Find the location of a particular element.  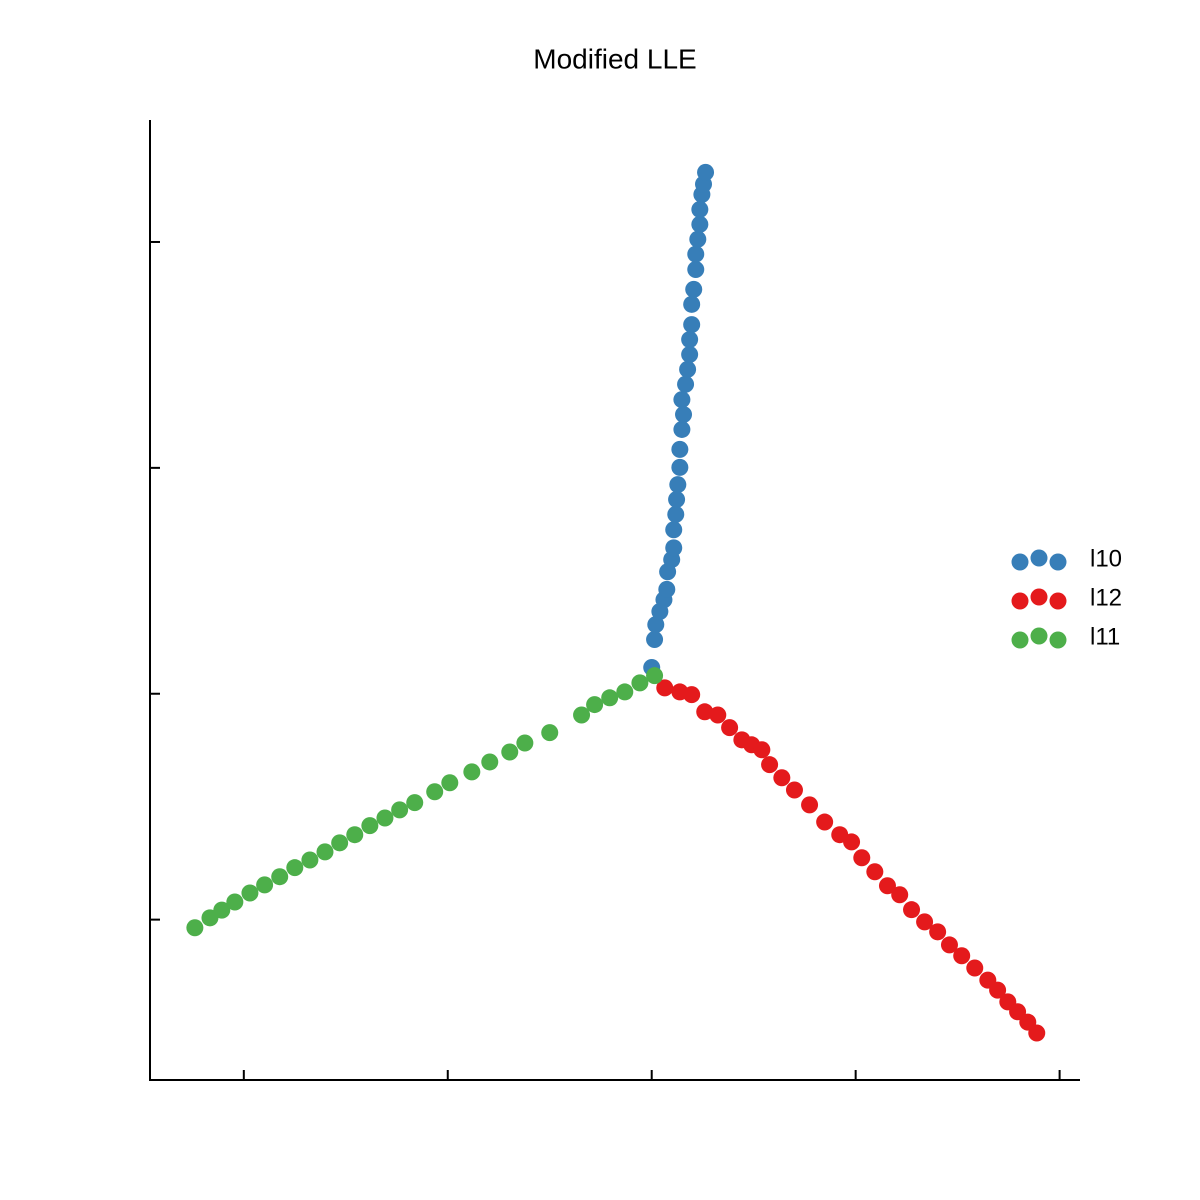

chart-title: Modified LLE is located at coordinates (614, 58).